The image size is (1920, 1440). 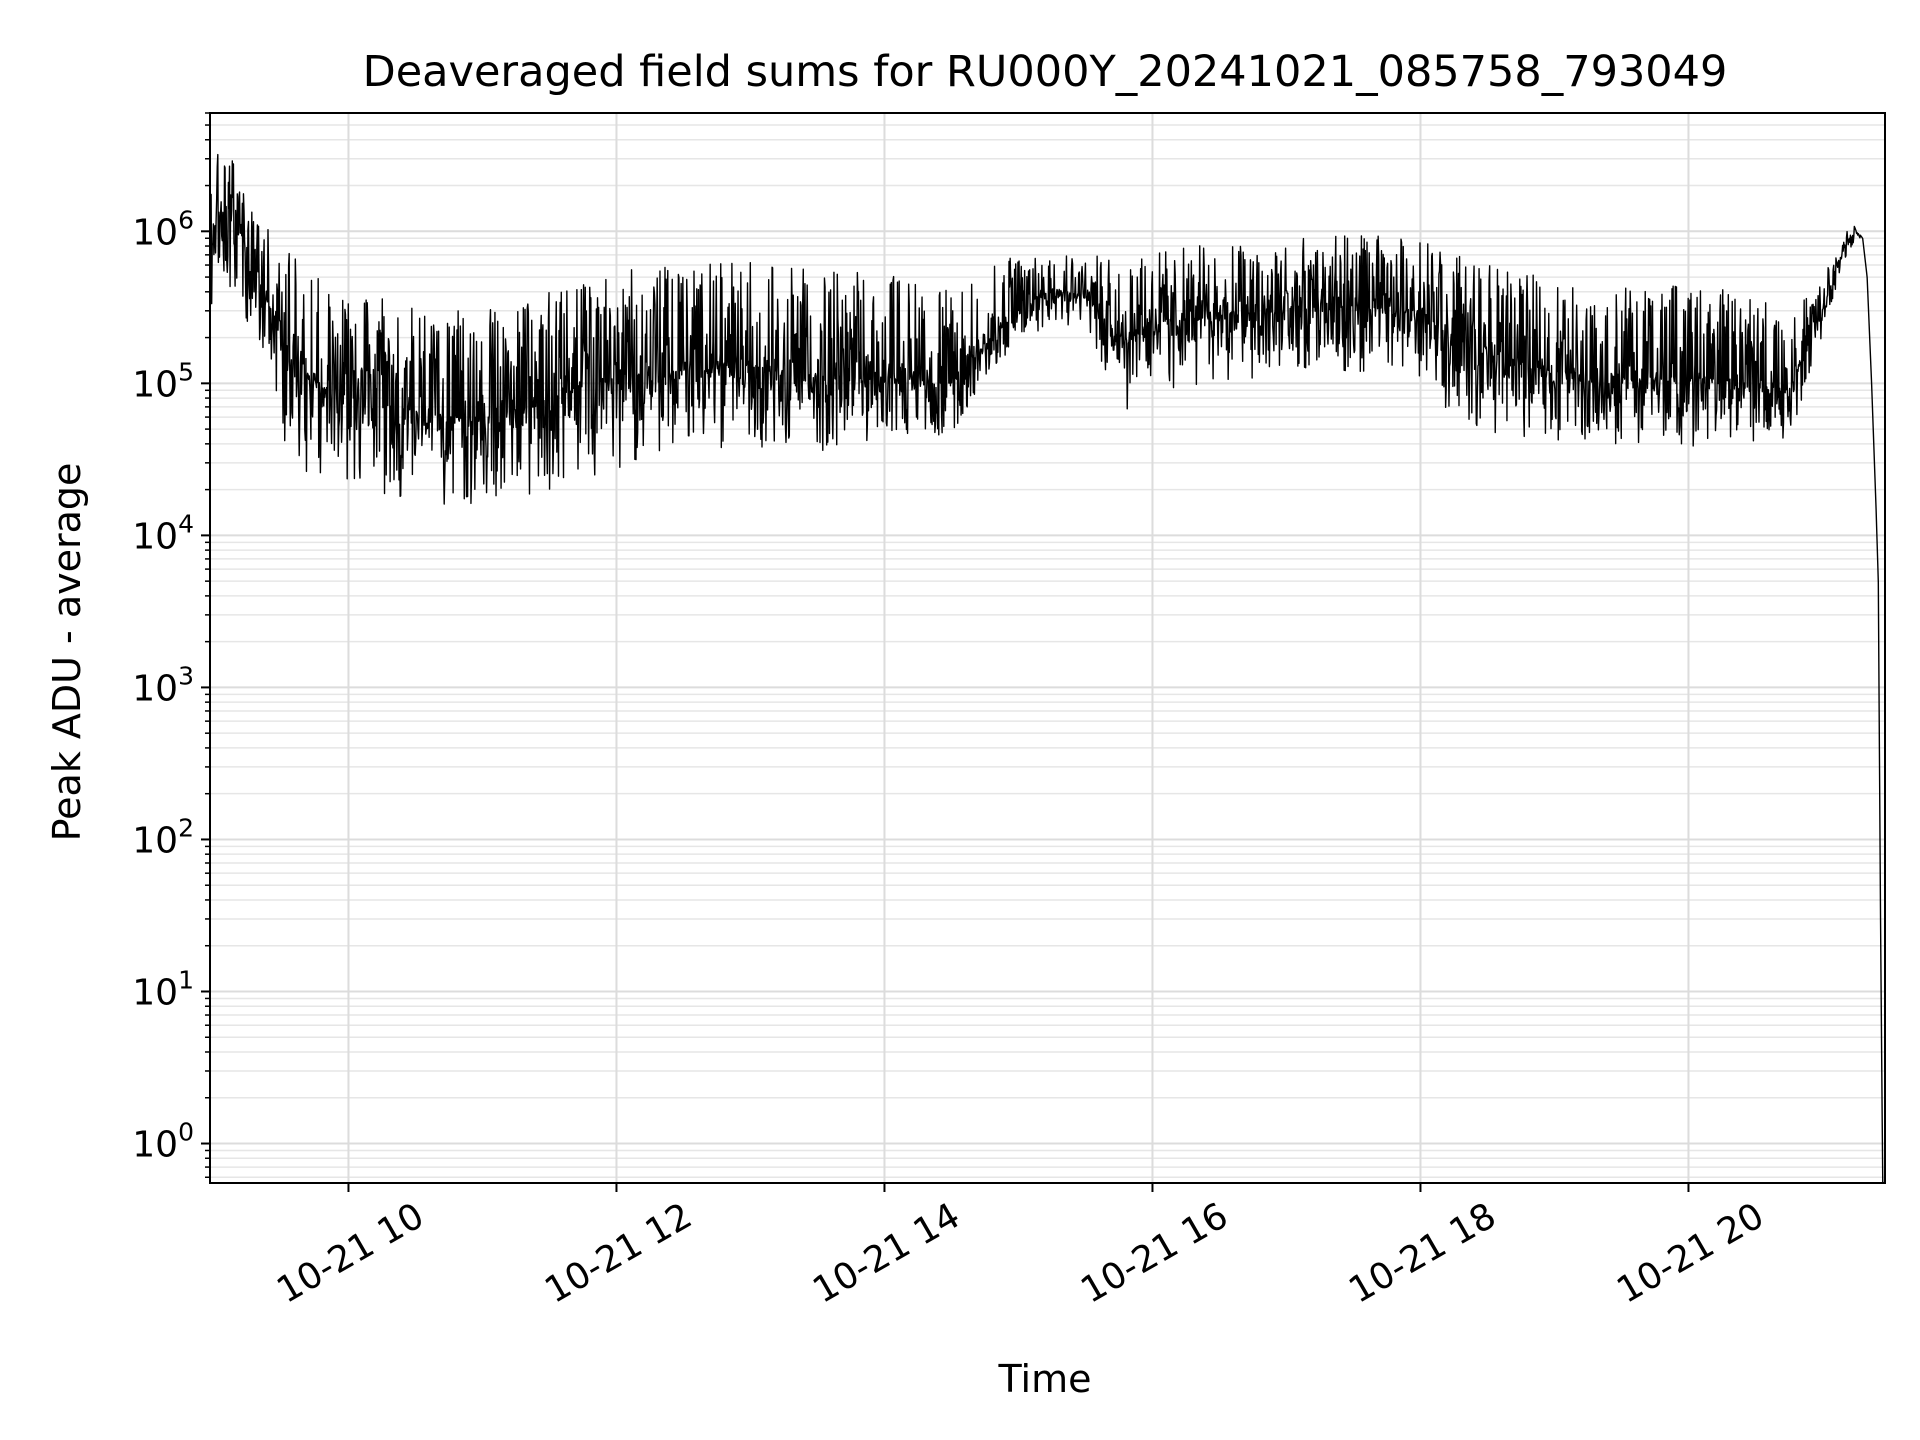 I want to click on y-axis-label: Peak ADU - average, so click(x=67, y=652).